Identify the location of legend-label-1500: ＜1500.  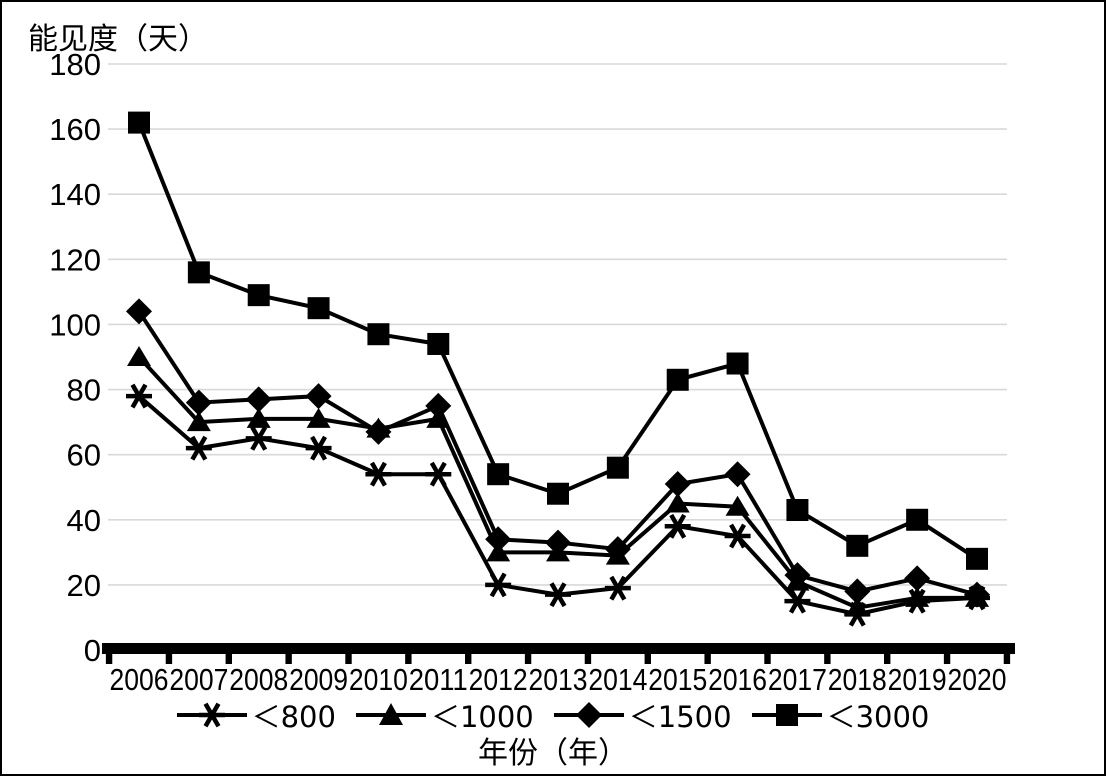
(680, 717).